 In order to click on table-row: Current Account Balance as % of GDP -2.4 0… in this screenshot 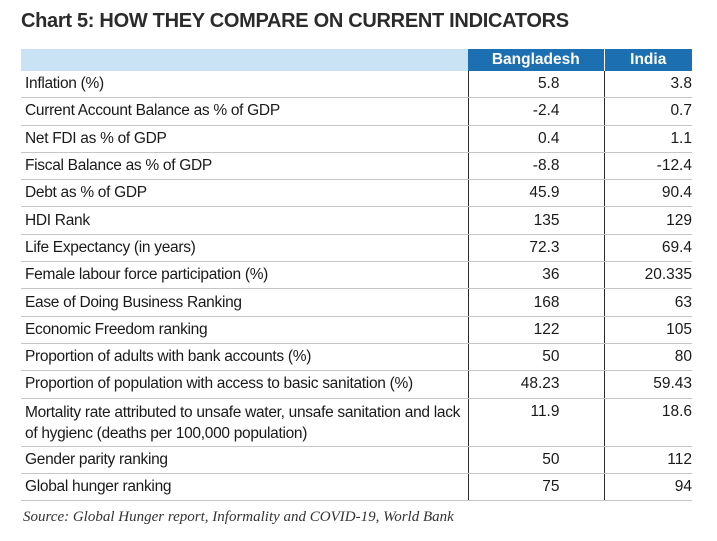, I will do `click(356, 111)`.